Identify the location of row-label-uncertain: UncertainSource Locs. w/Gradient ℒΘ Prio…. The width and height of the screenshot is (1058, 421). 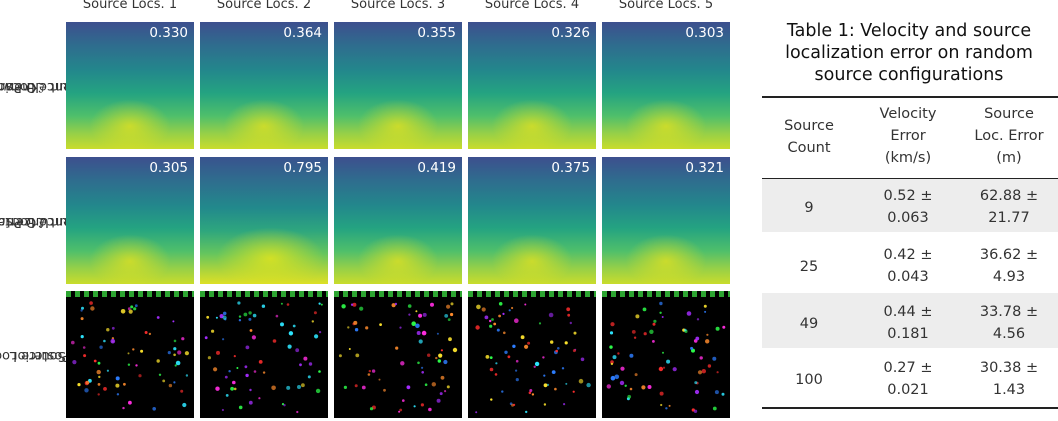
(33, 220).